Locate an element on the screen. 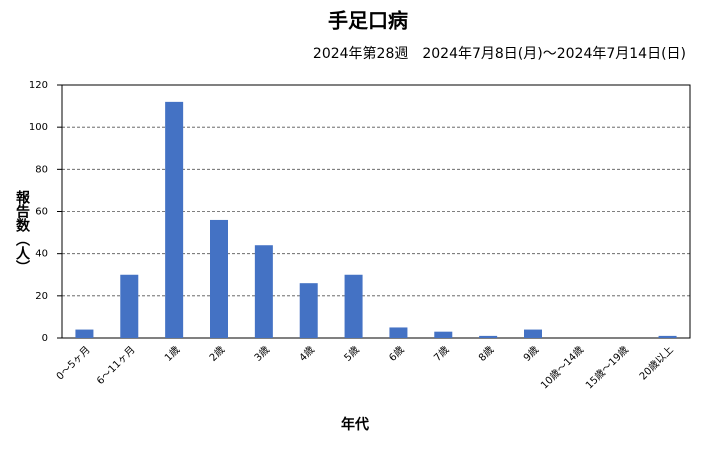 The height and width of the screenshot is (474, 720). y-tick-label: 60 is located at coordinates (41, 212).